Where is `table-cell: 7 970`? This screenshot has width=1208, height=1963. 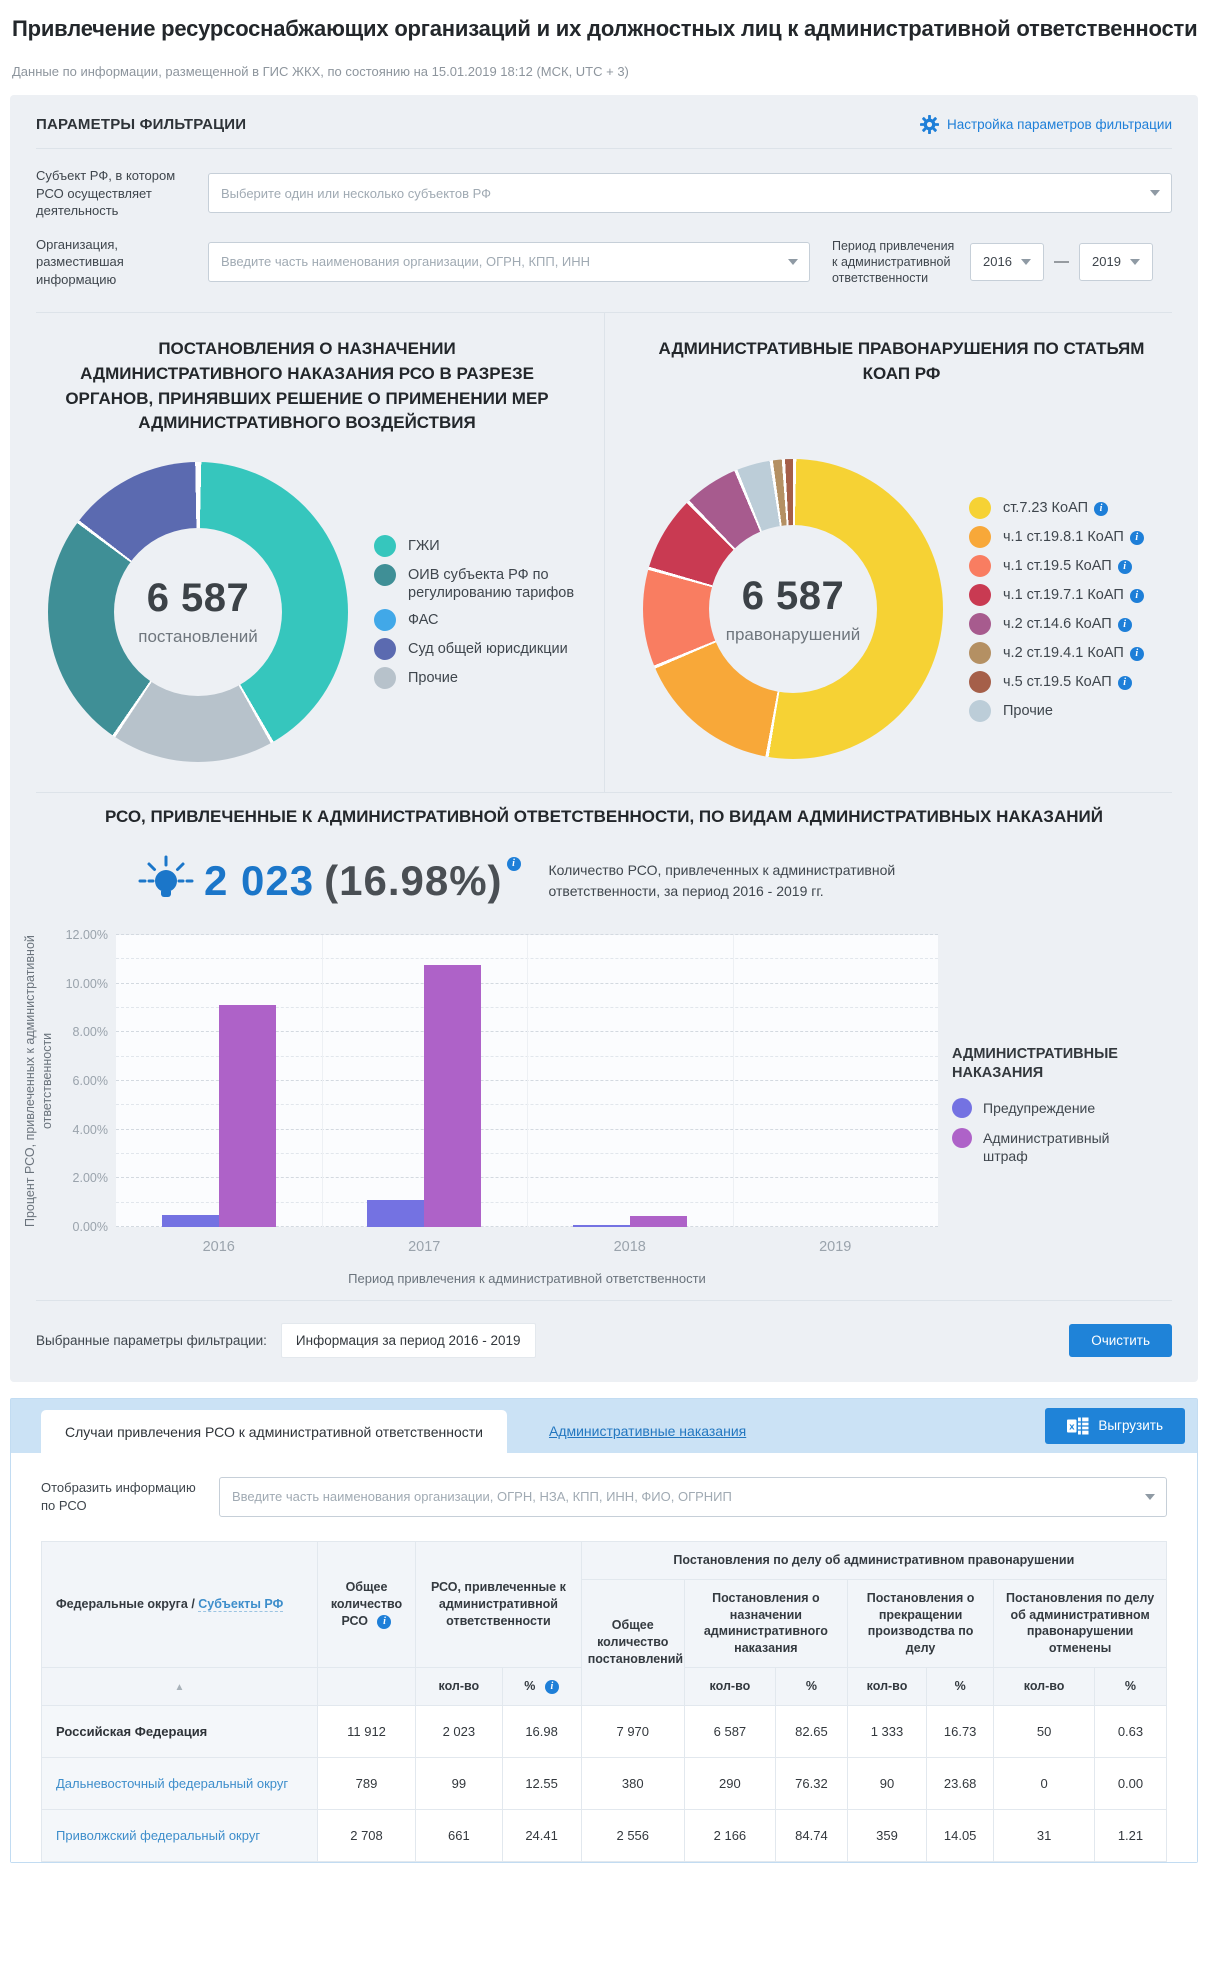
table-cell: 7 970 is located at coordinates (632, 1732).